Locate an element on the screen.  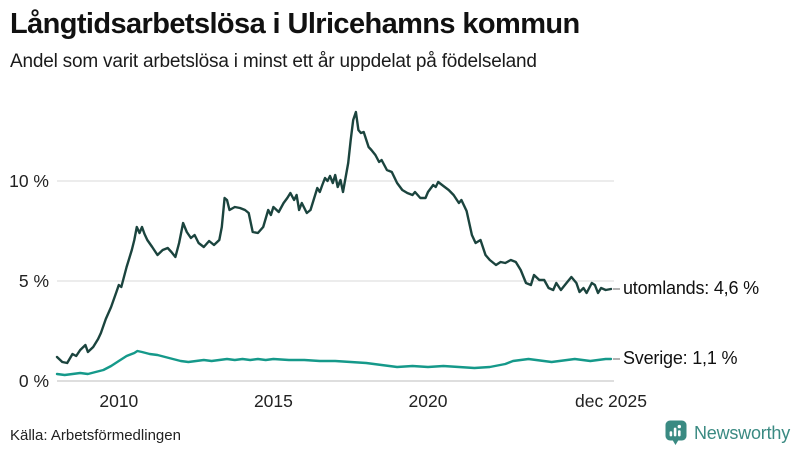
page-title: Långtidsarbetslösa i Ulricehamns kommun is located at coordinates (295, 24).